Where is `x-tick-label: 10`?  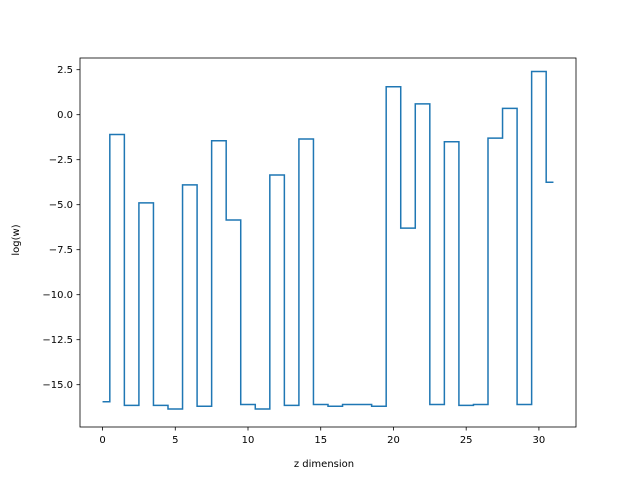 x-tick-label: 10 is located at coordinates (248, 440).